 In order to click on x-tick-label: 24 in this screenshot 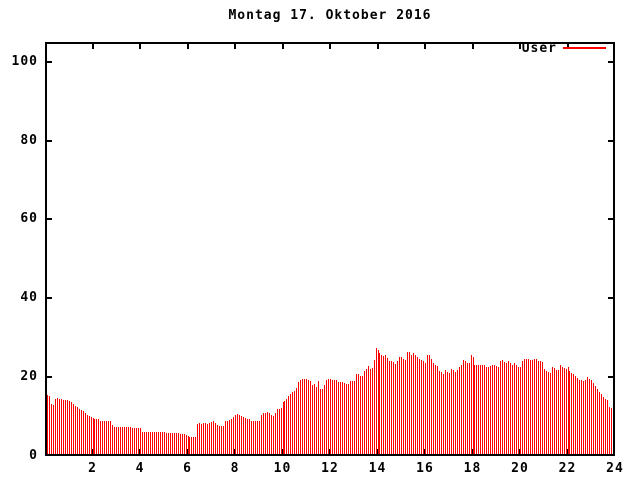, I will do `click(615, 468)`.